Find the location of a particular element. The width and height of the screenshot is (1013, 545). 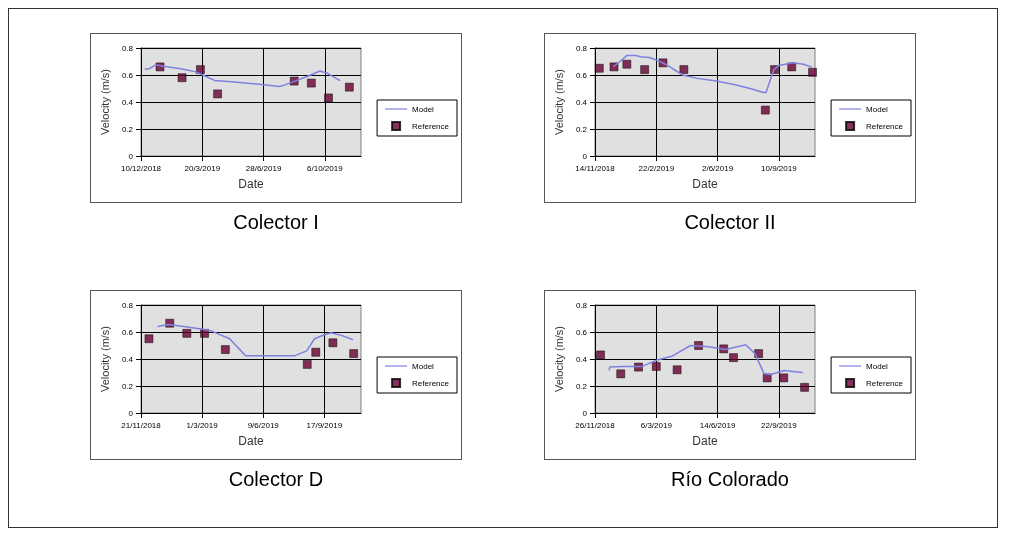

x-tick-label: 17/9/2019 is located at coordinates (324, 425).